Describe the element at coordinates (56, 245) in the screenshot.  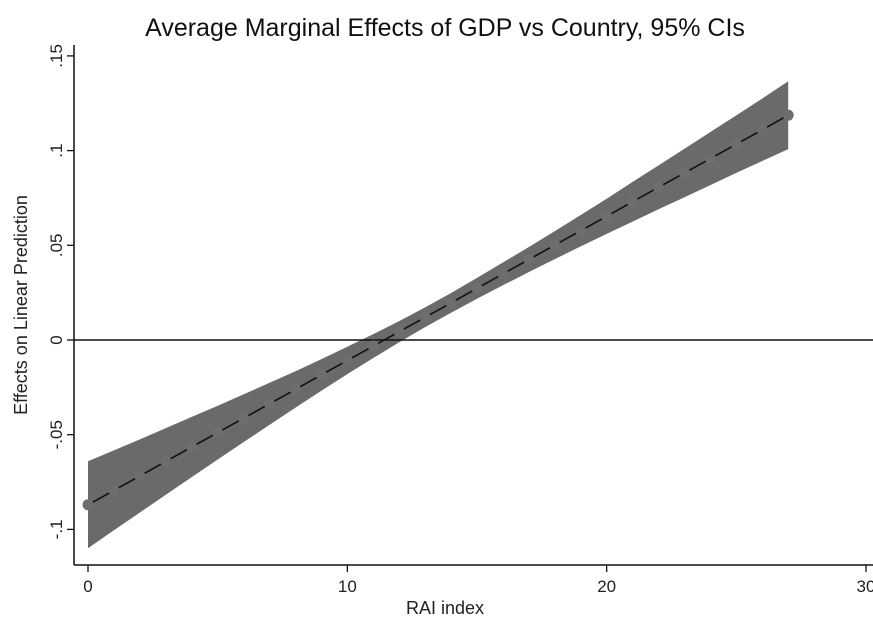
I see `y-tick-label: .05` at that location.